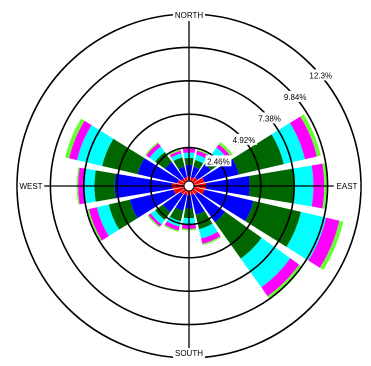 The width and height of the screenshot is (371, 366). I want to click on north-label: NORTH, so click(189, 15).